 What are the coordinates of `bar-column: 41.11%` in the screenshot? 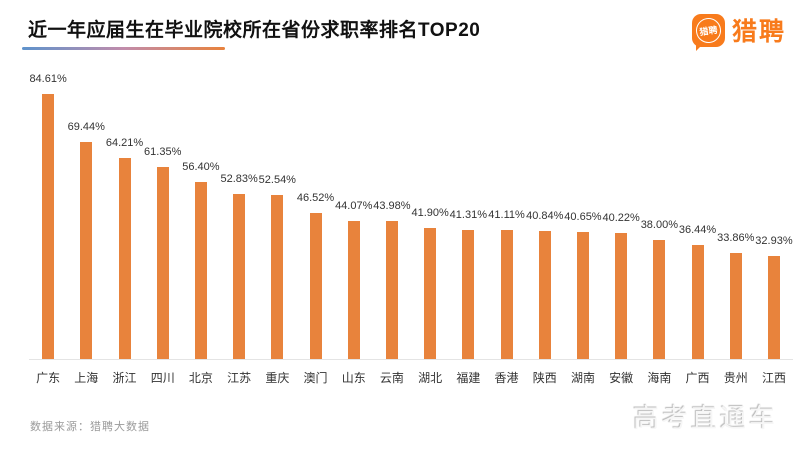 It's located at (506, 284).